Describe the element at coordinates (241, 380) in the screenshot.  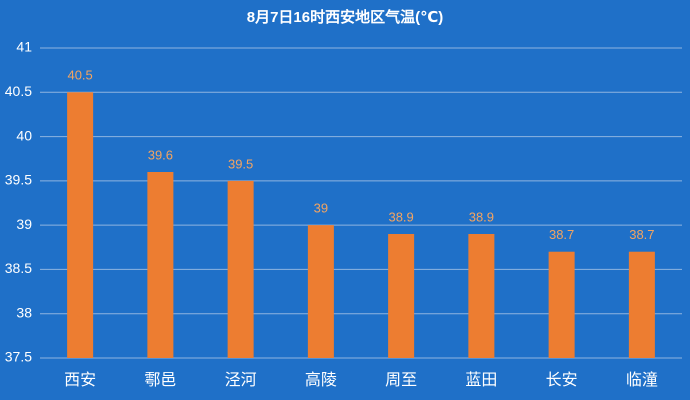
I see `x-tick-label: 泾河` at that location.